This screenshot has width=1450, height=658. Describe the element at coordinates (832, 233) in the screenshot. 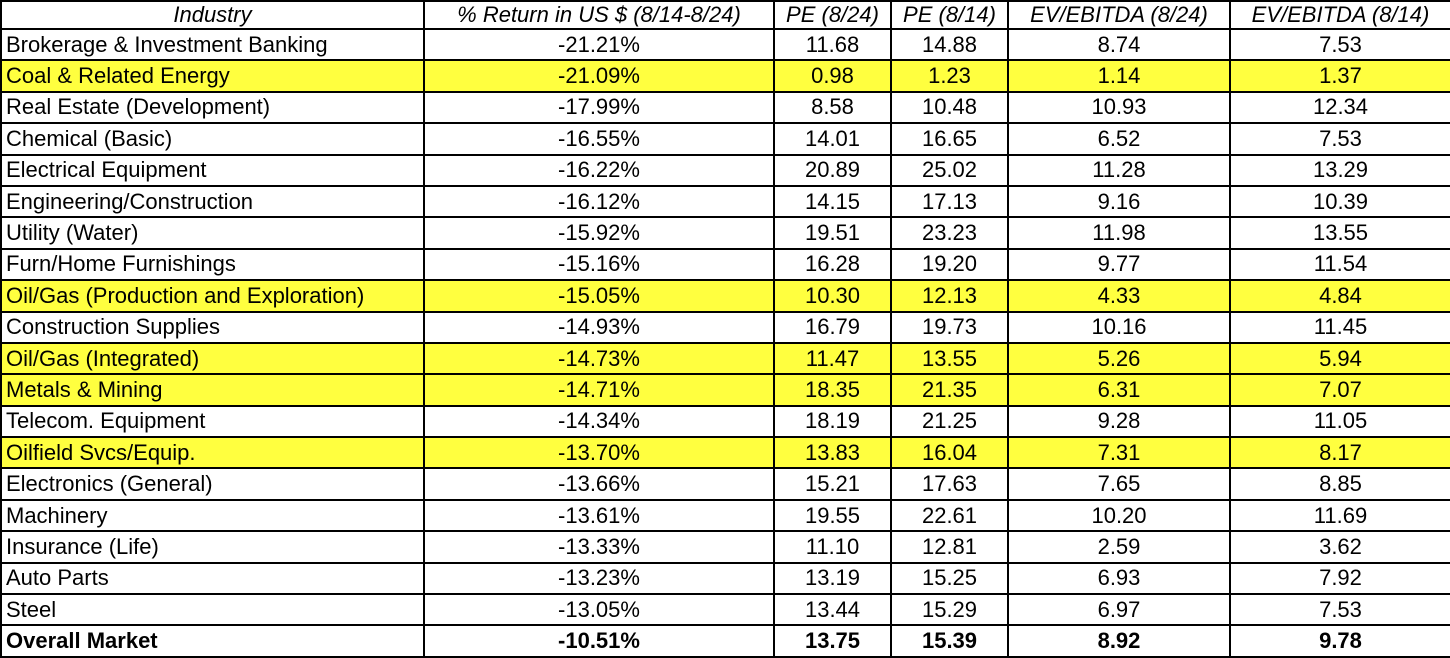

I see `value-cell: 19.51` at that location.